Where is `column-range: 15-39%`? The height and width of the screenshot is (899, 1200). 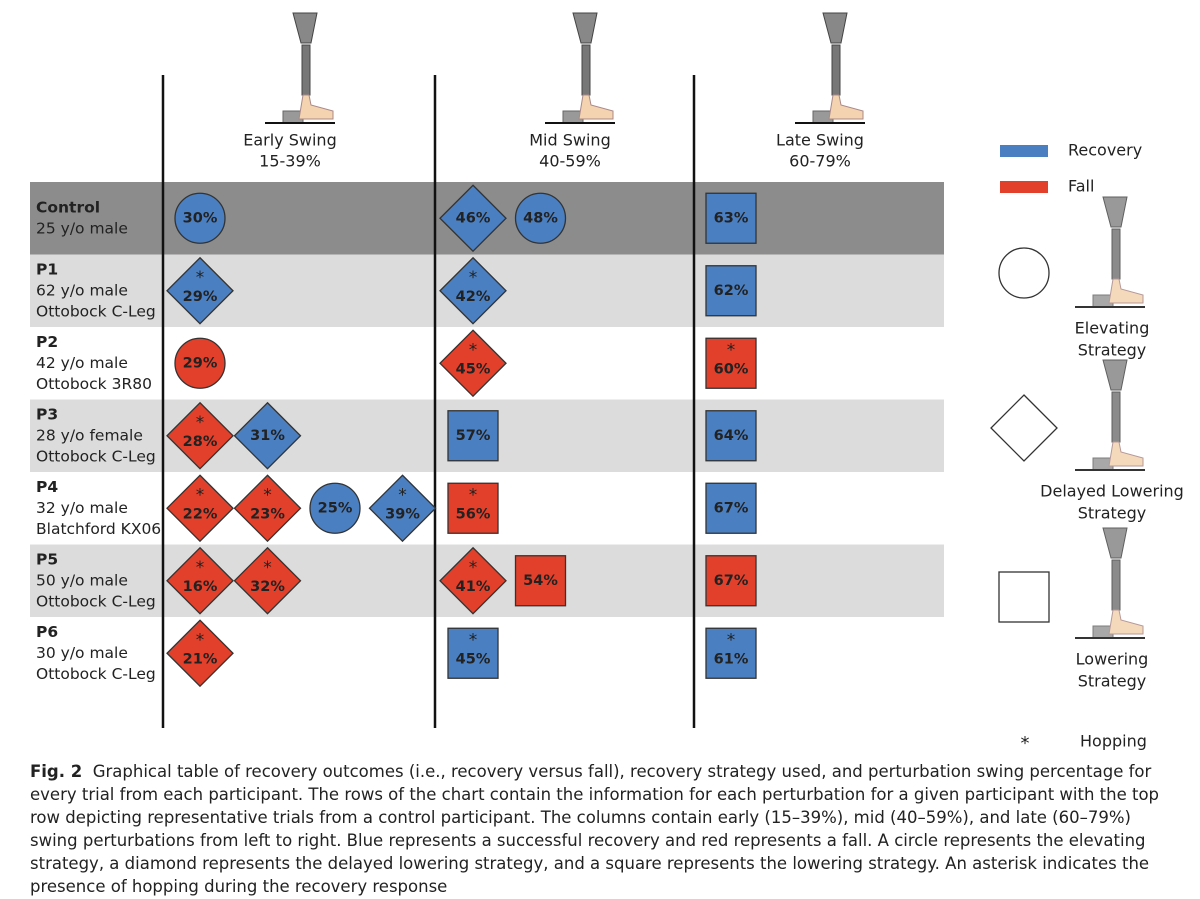
column-range: 15-39% is located at coordinates (290, 161).